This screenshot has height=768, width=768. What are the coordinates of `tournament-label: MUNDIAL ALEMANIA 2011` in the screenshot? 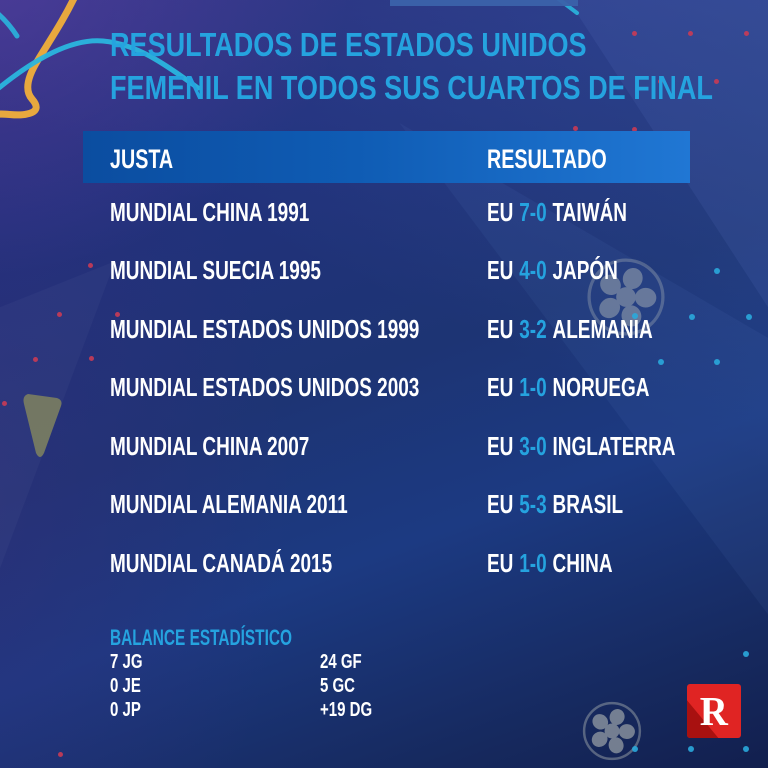 It's located at (229, 504).